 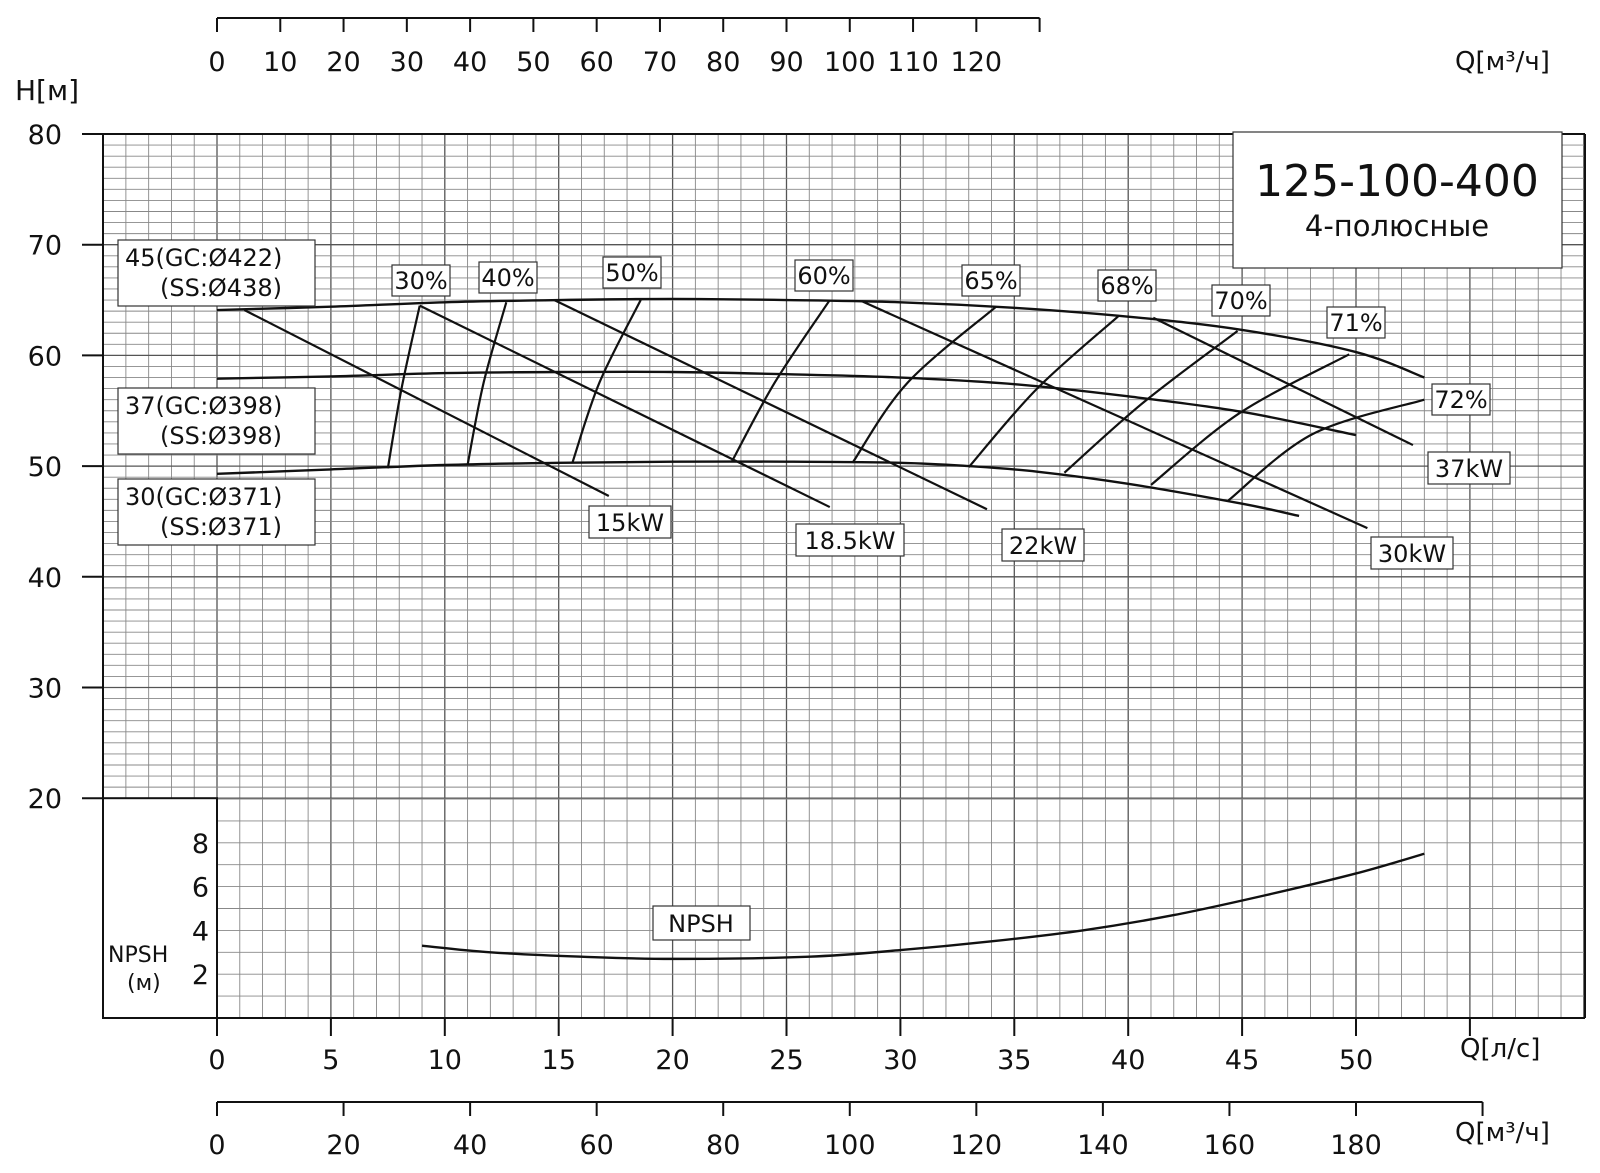 What do you see at coordinates (660, 62) in the screenshot?
I see `x-top-tick-label: 70` at bounding box center [660, 62].